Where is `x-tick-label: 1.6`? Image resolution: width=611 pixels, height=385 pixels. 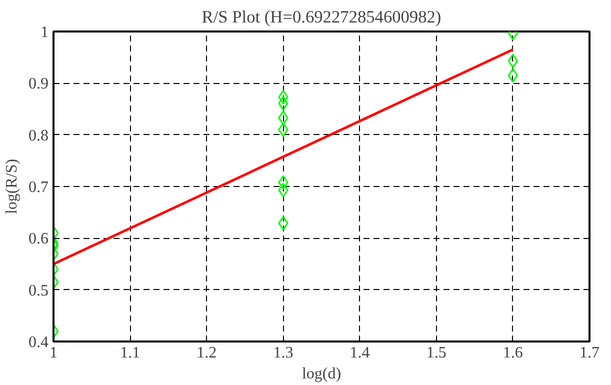
x-tick-label: 1.6 is located at coordinates (512, 353).